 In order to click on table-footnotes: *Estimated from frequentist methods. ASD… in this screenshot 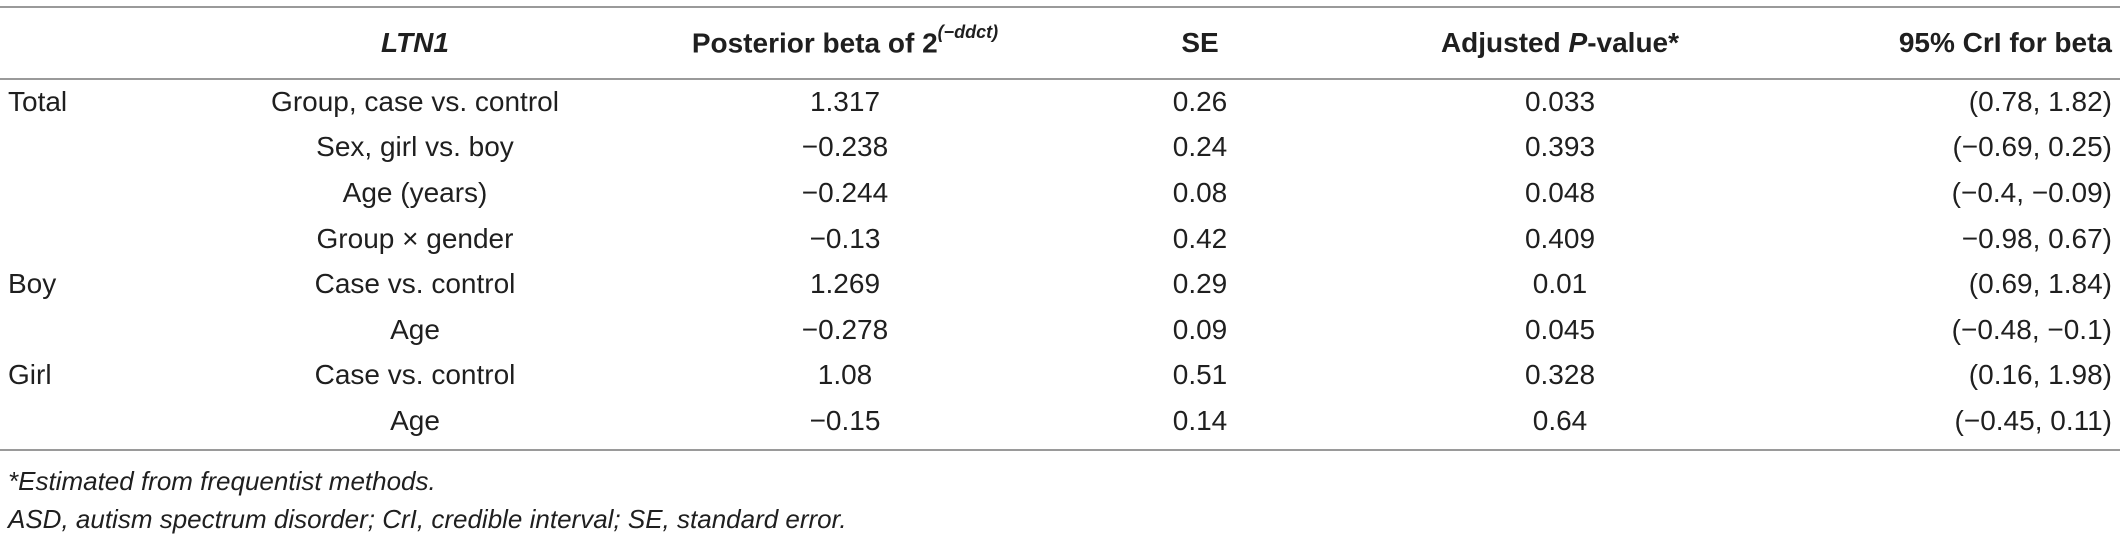, I will do `click(427, 500)`.